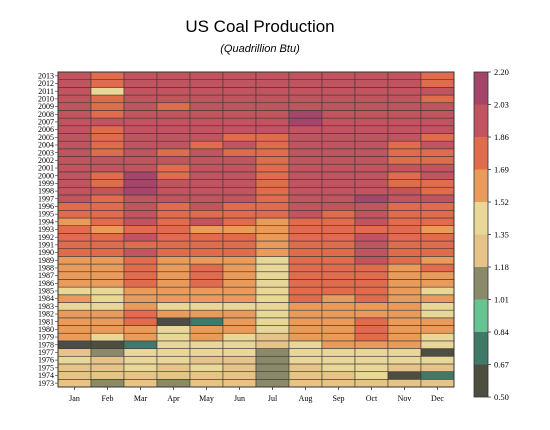 Image resolution: width=550 pixels, height=430 pixels. I want to click on x-tick-label: Oct, so click(372, 398).